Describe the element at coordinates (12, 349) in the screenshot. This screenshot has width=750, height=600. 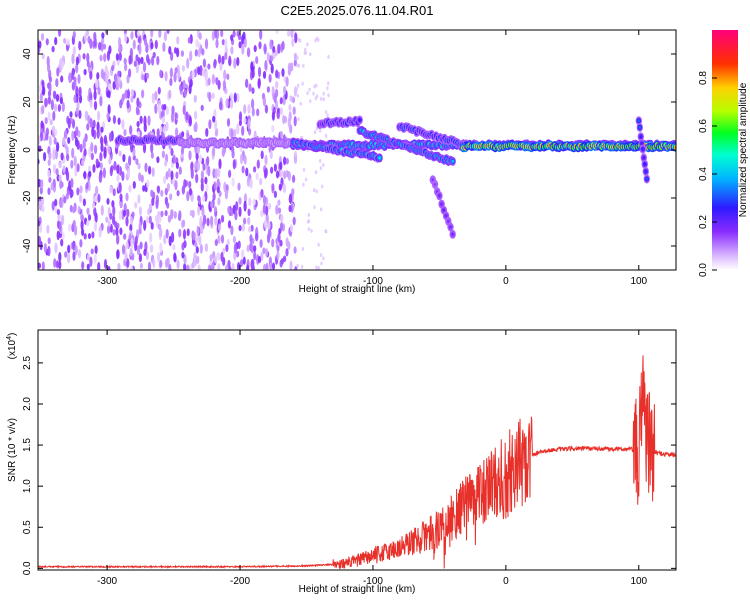
I see `snr-multiplier-base: (x10` at that location.